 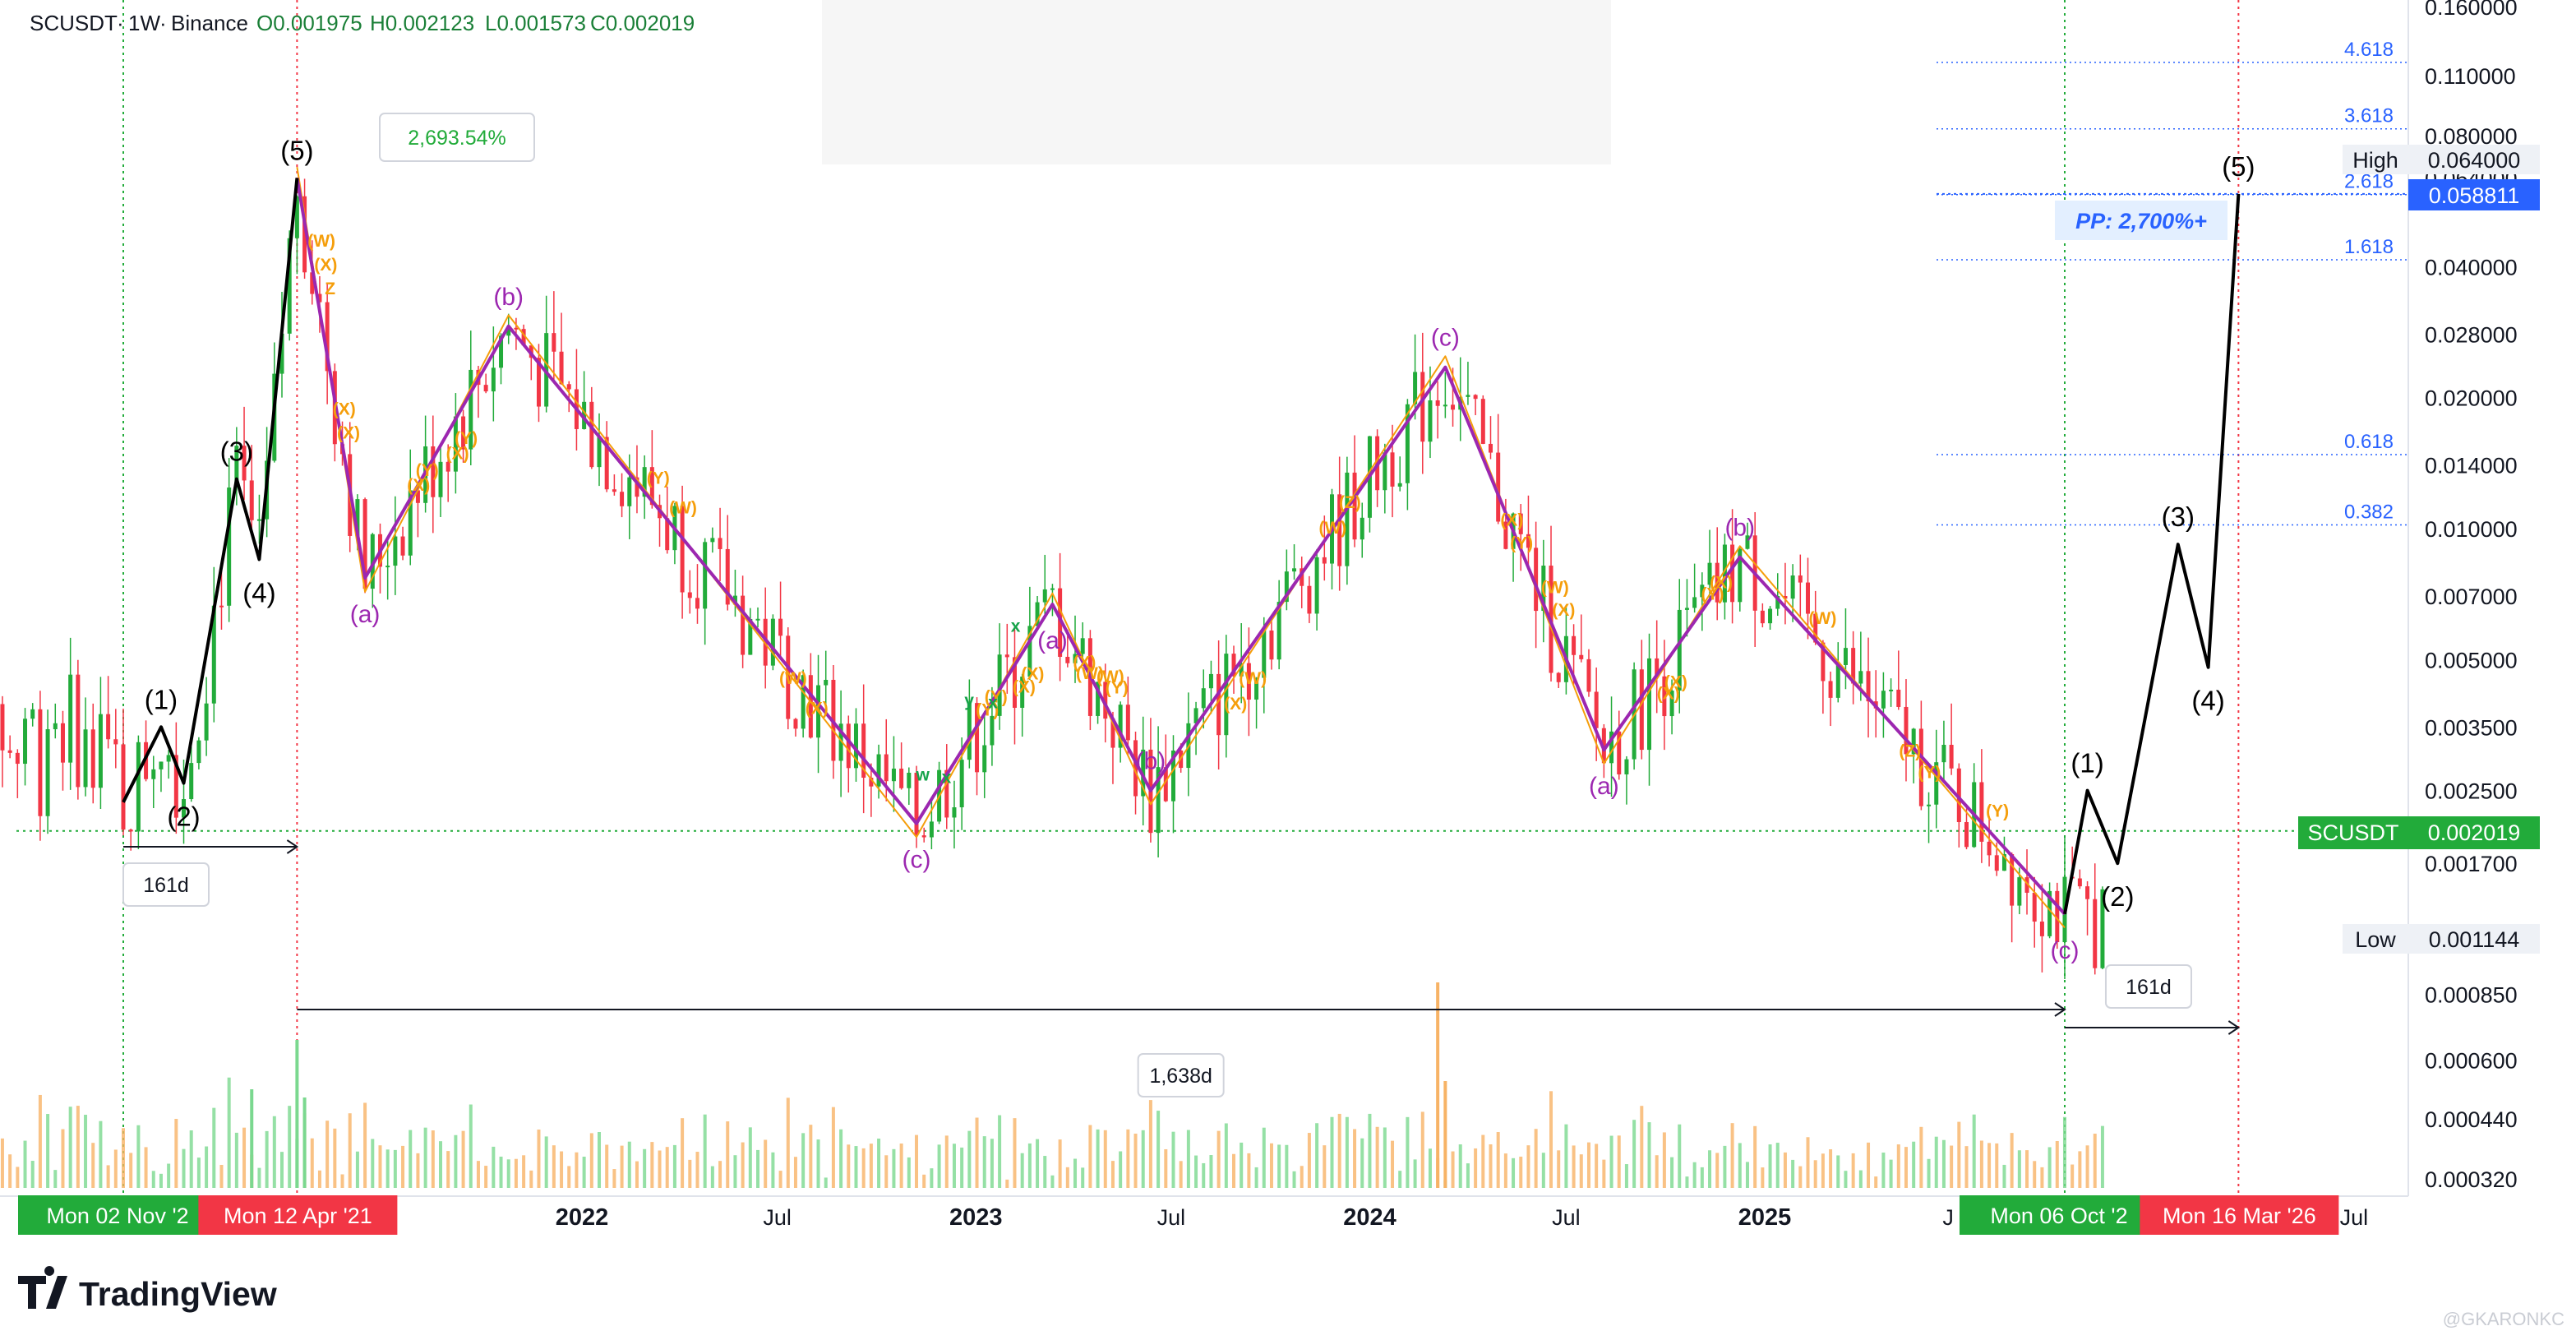 What do you see at coordinates (2141, 221) in the screenshot?
I see `pp-text: PP: 2,700%+` at bounding box center [2141, 221].